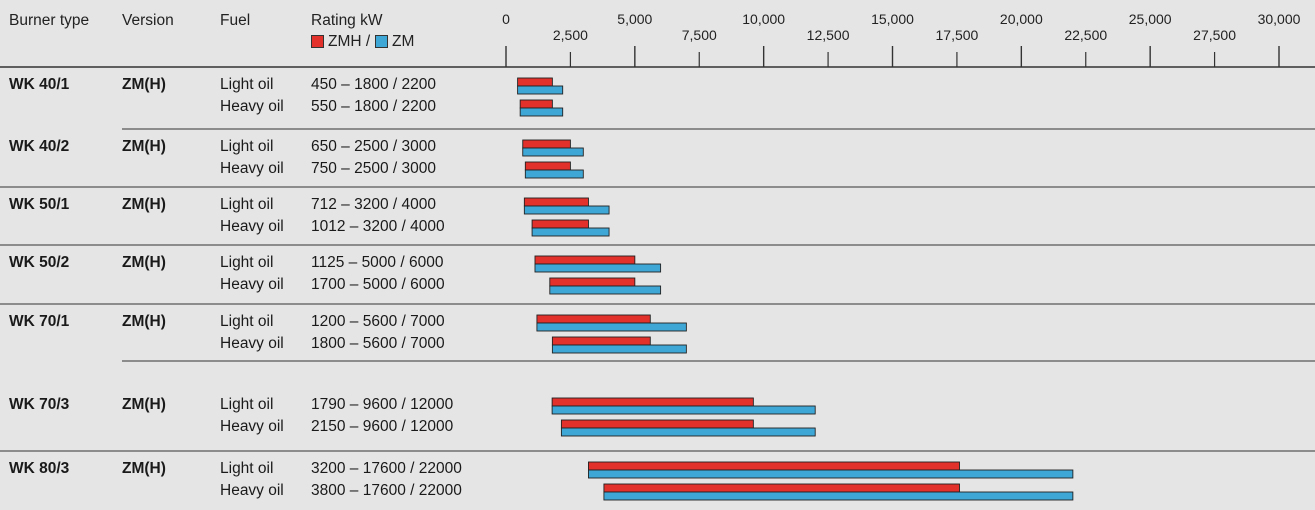 Image resolution: width=1315 pixels, height=510 pixels. Describe the element at coordinates (892, 19) in the screenshot. I see `major-tick-label: 15,000` at that location.